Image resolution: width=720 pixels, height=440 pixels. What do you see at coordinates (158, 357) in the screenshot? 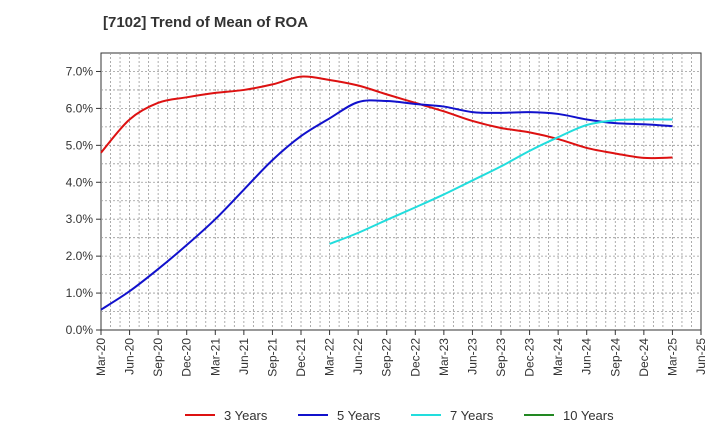
I see `x-tick-label: Sep-20` at bounding box center [158, 357].